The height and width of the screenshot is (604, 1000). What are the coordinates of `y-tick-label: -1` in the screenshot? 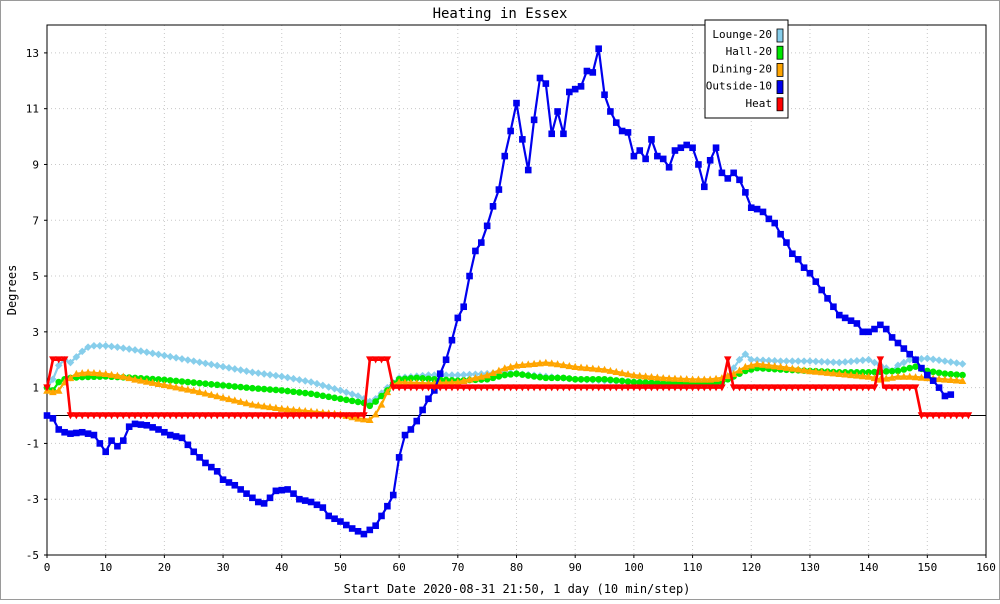 It's located at (32, 443).